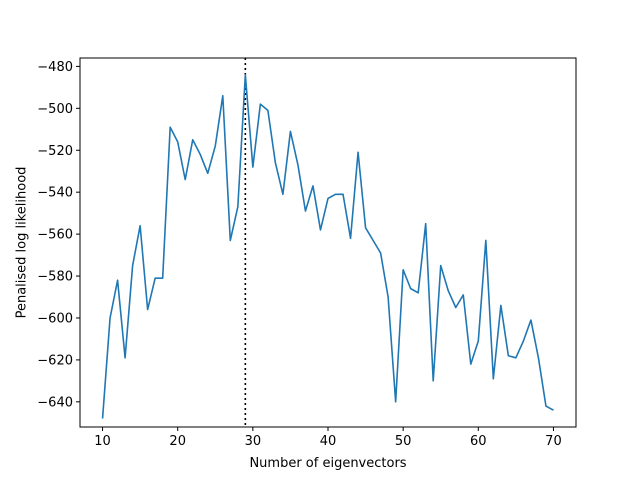 Image resolution: width=640 pixels, height=480 pixels. What do you see at coordinates (177, 441) in the screenshot?
I see `x-tick-label: 20` at bounding box center [177, 441].